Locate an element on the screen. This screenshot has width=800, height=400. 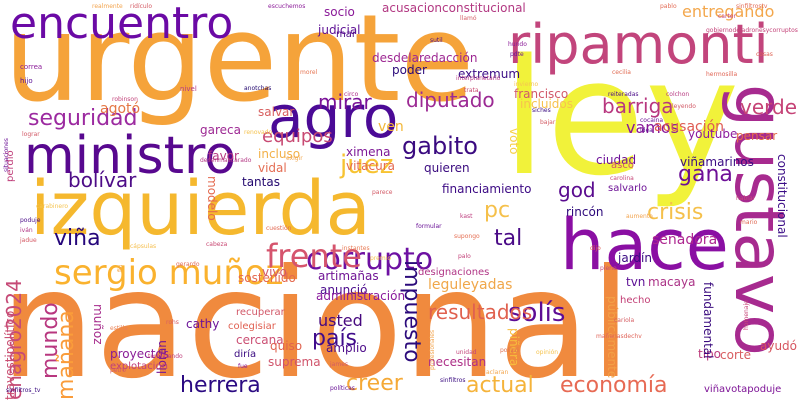
word: seguridad is located at coordinates (83, 118).